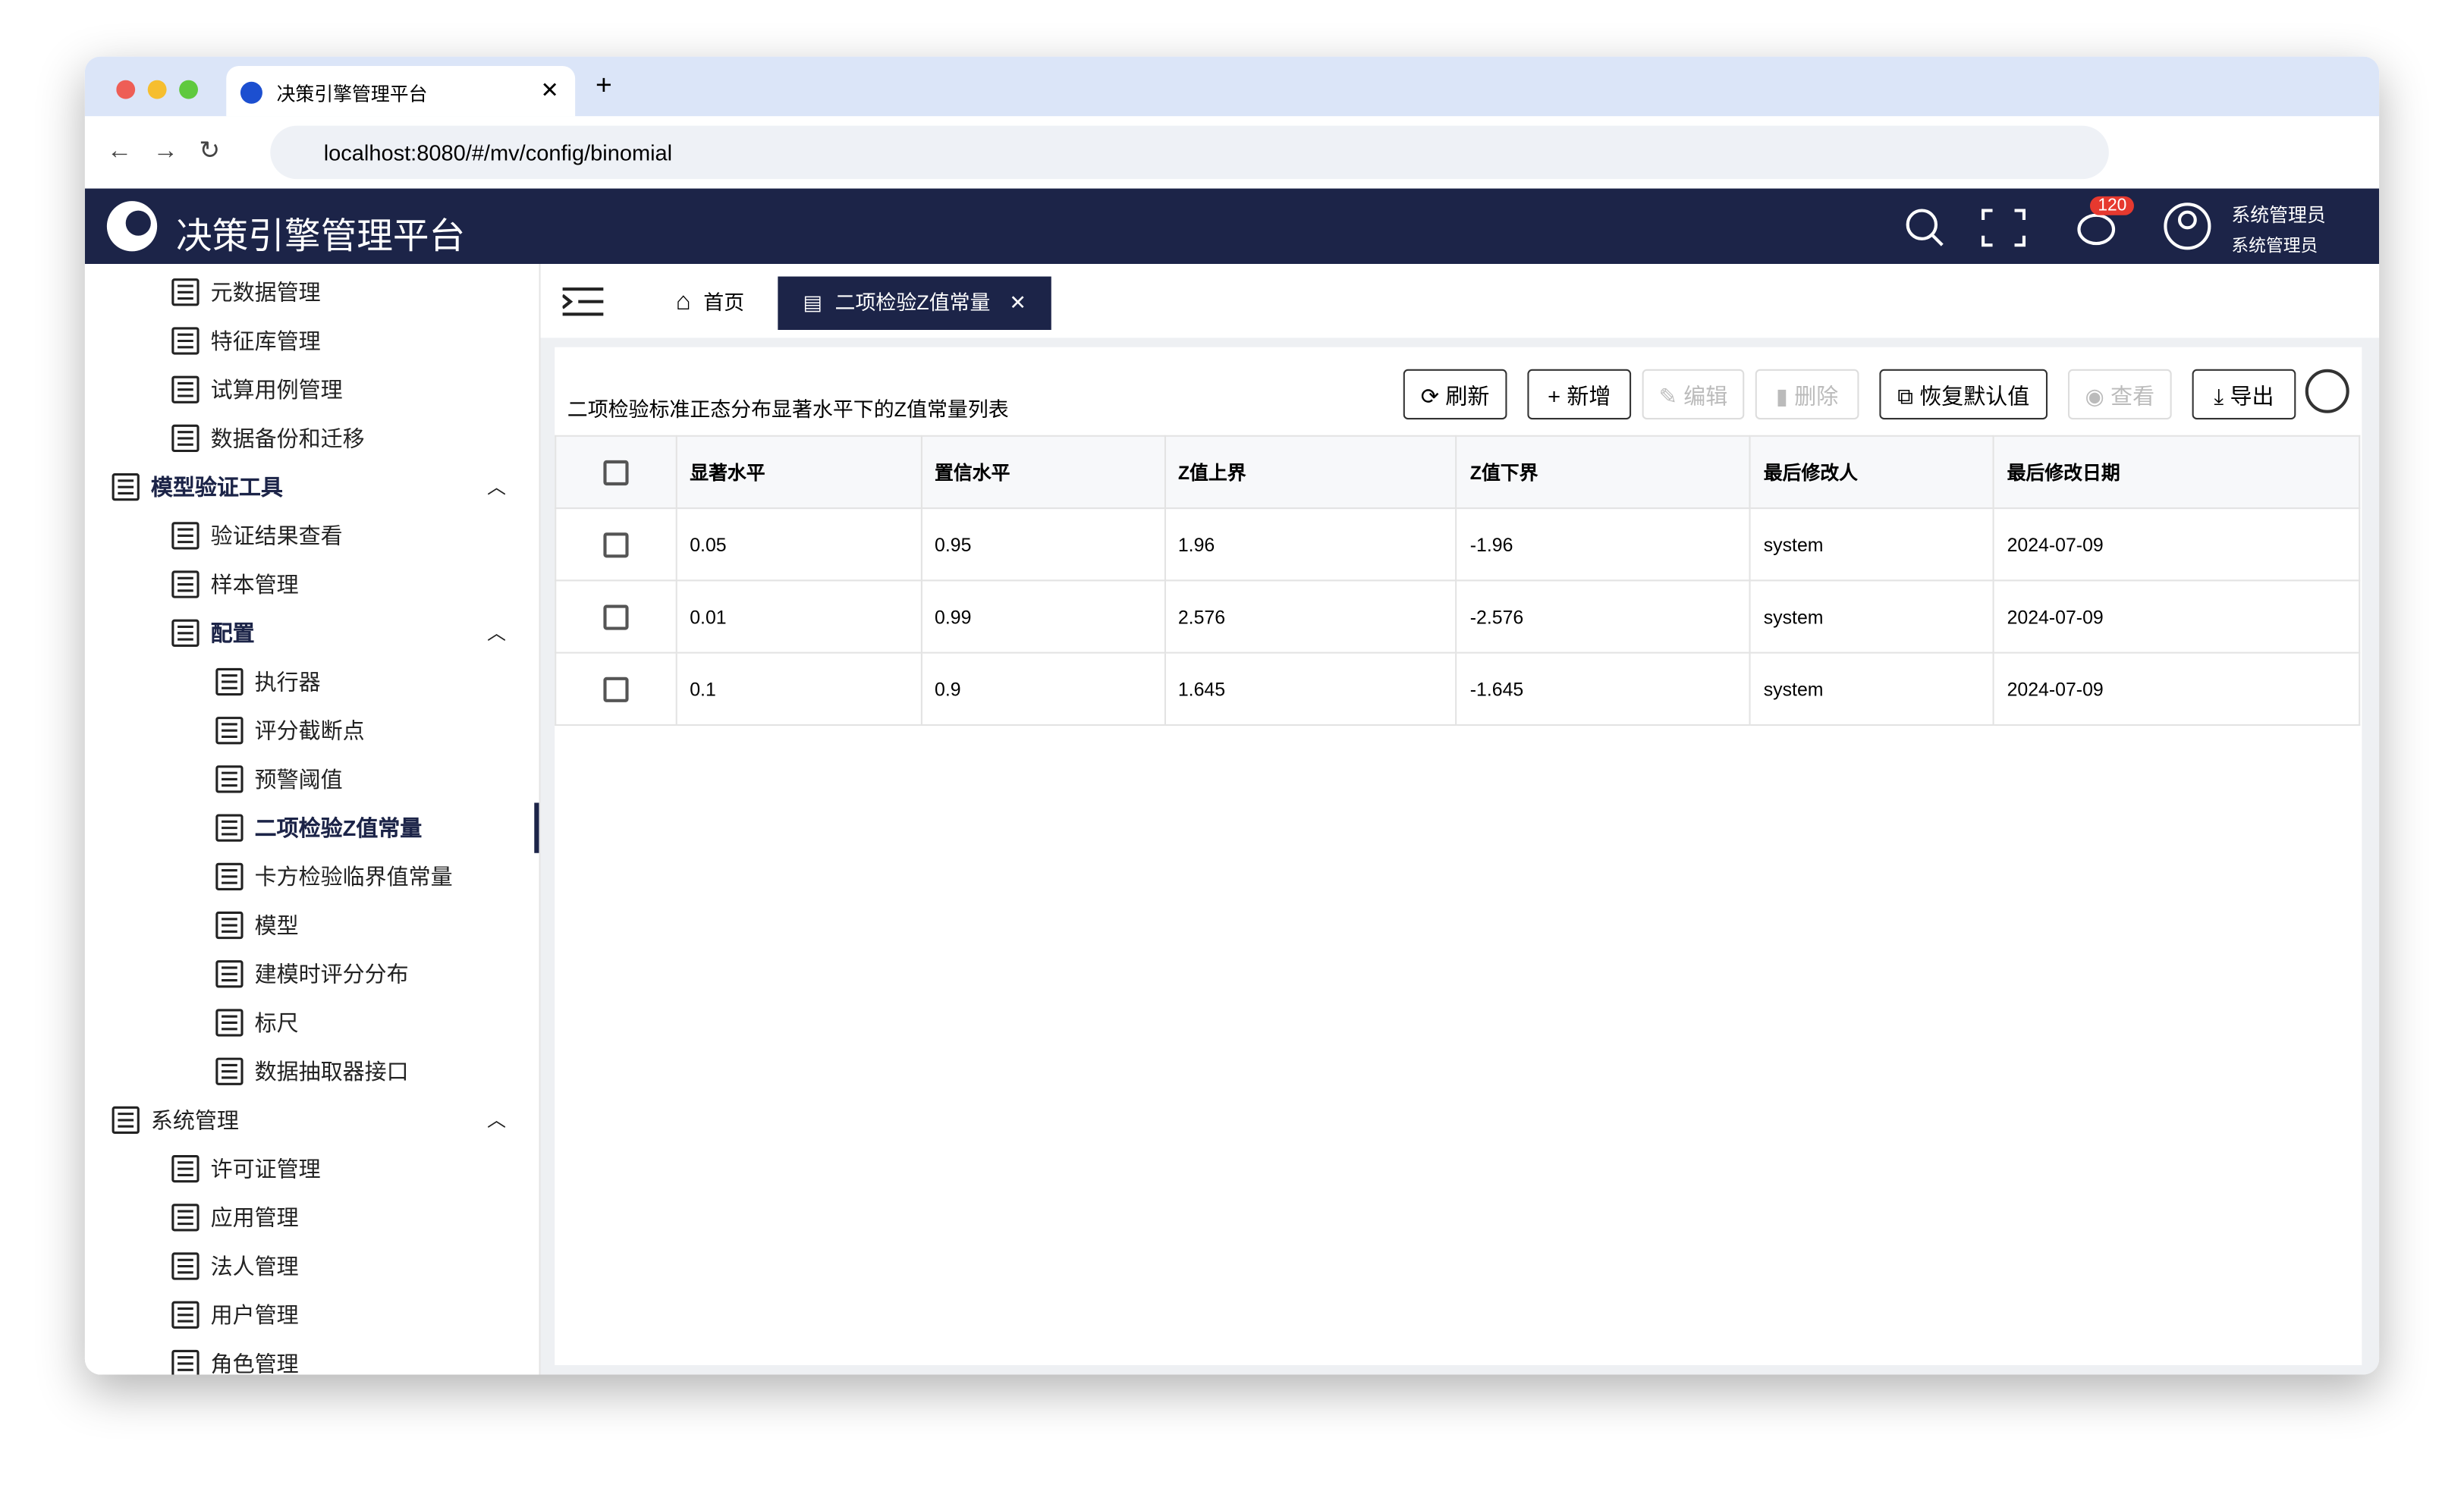  Describe the element at coordinates (2112, 206) in the screenshot. I see `message-badge: 120` at that location.